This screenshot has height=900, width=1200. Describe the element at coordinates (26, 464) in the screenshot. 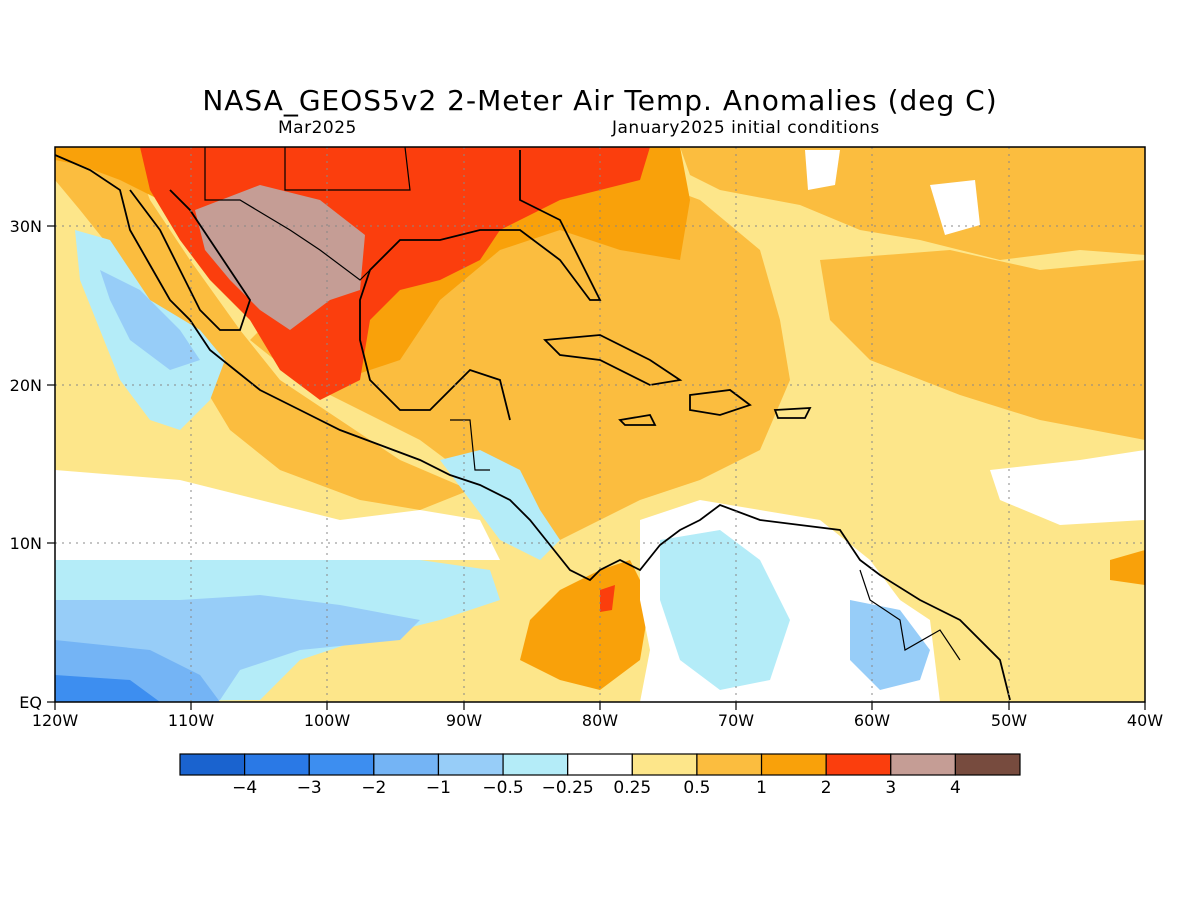

I see `y-axis-labels: EQ 10N 20N 30N` at that location.